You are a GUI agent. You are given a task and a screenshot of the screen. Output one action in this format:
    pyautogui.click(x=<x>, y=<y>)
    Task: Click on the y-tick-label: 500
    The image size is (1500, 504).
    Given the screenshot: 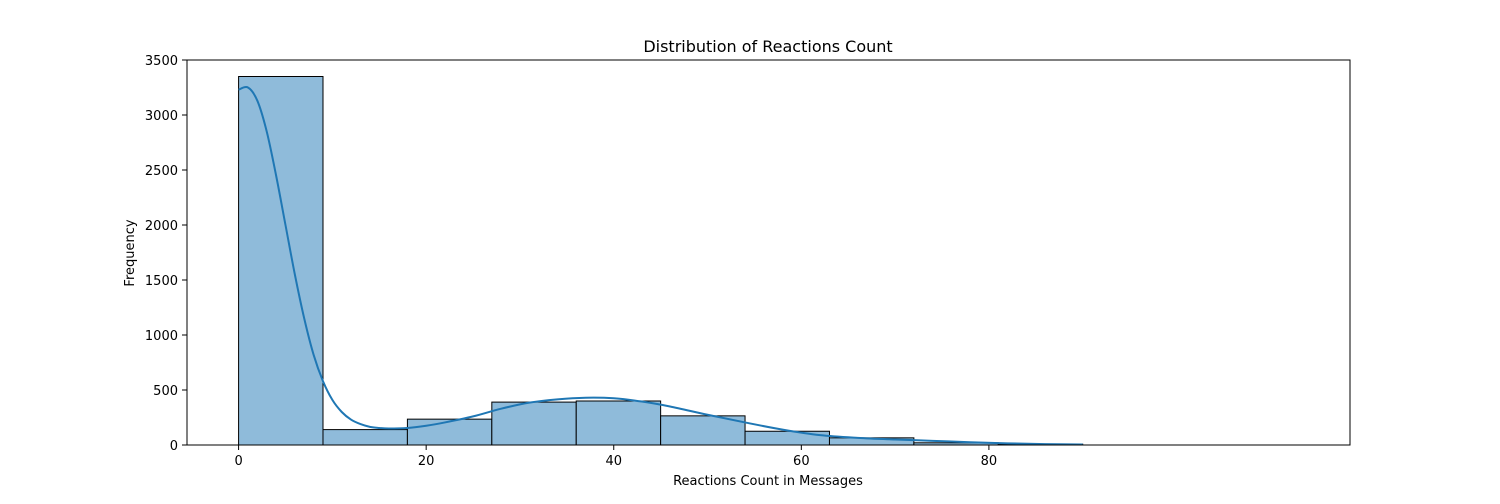 What is the action you would take?
    pyautogui.click(x=165, y=391)
    